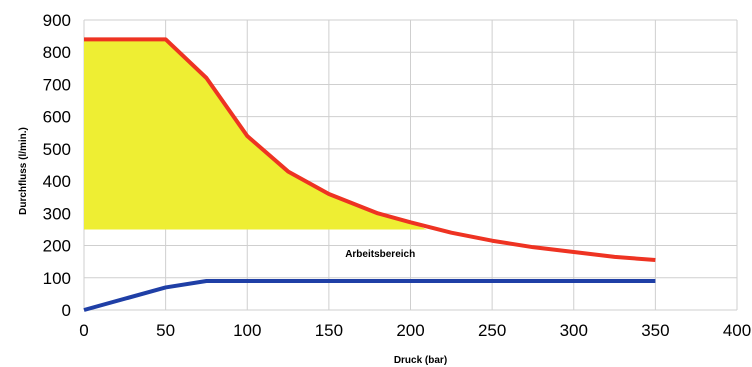  Describe the element at coordinates (655, 330) in the screenshot. I see `x-tick-label-7: 350` at that location.